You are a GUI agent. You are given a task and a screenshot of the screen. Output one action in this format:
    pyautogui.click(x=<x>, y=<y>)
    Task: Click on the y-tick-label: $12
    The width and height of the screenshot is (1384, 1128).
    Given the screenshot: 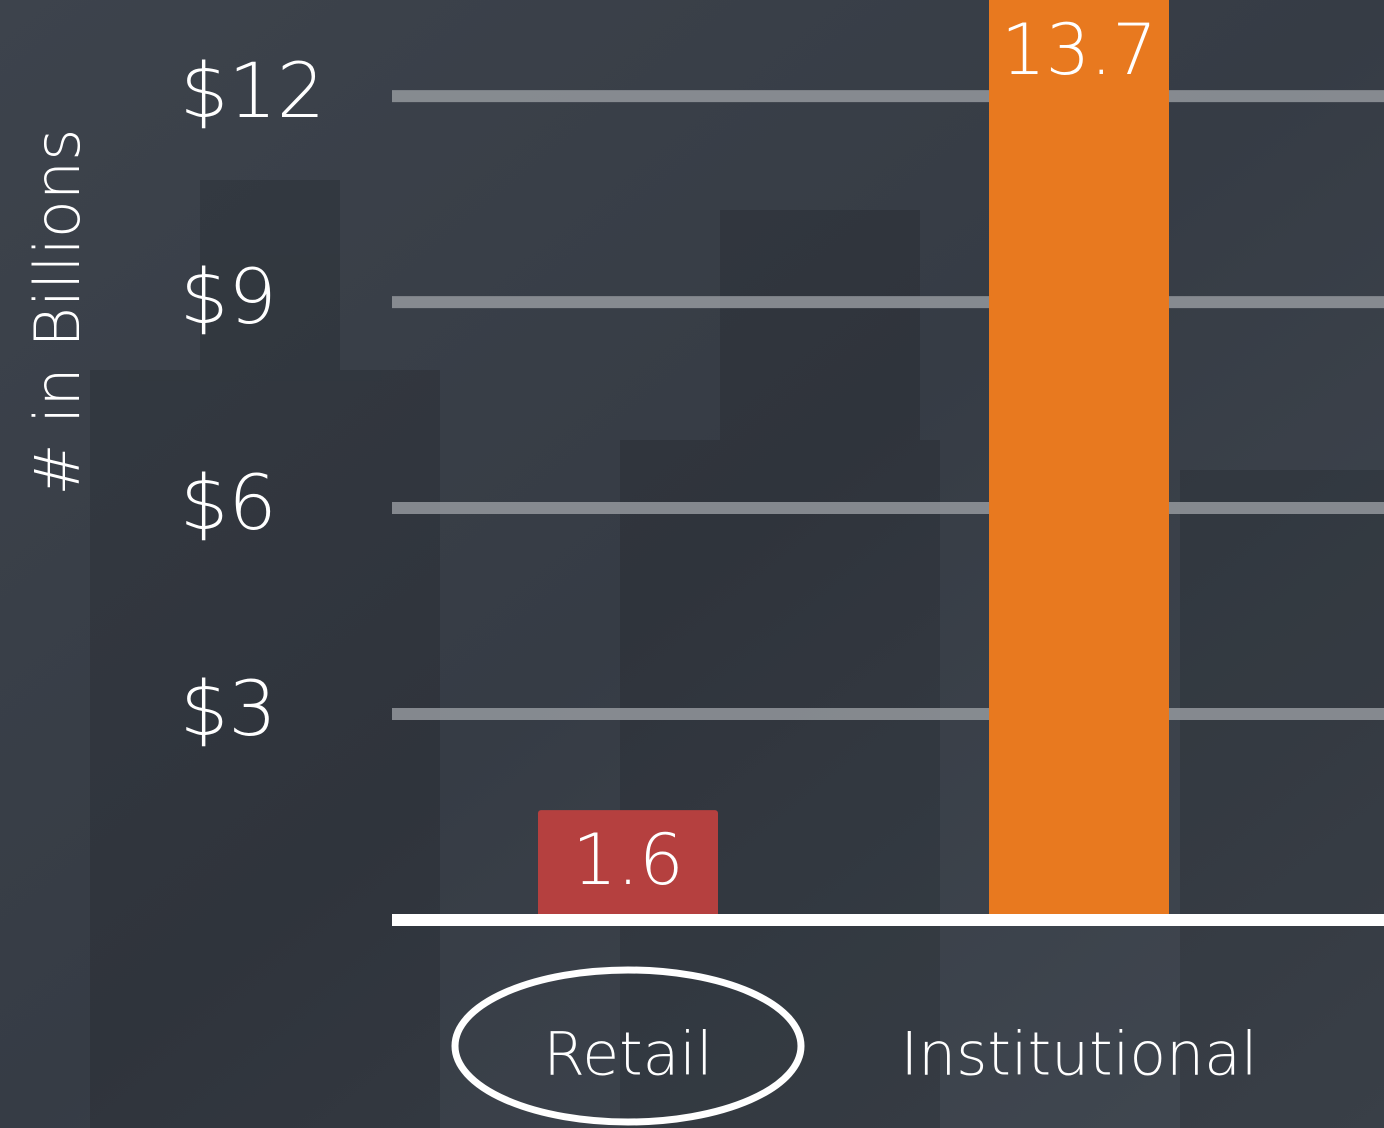 What is the action you would take?
    pyautogui.click(x=252, y=90)
    